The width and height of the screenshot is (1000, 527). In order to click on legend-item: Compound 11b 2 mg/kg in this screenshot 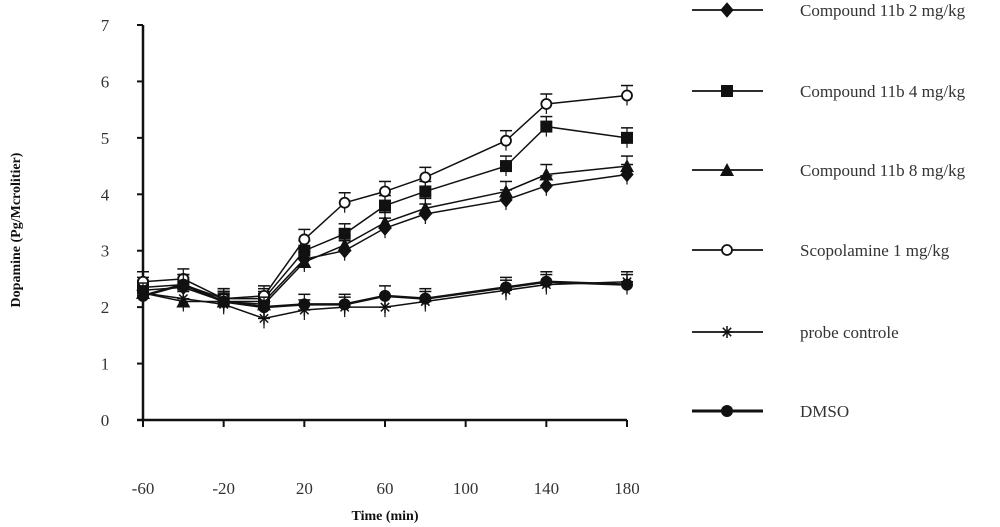, I will do `click(829, 10)`.